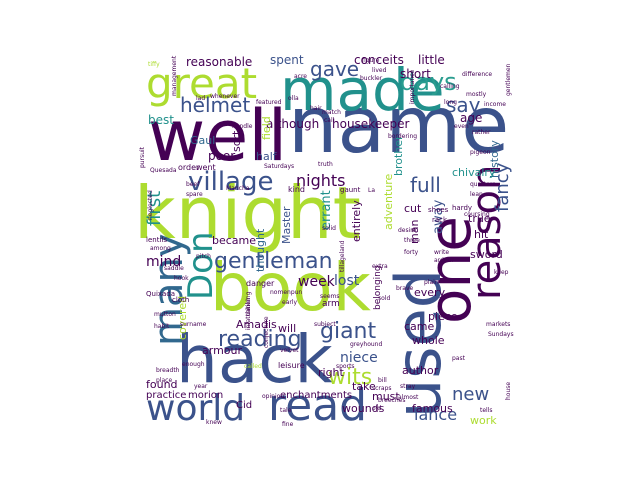 The image size is (640, 480). I want to click on cloud-word-niece: niece, so click(359, 358).